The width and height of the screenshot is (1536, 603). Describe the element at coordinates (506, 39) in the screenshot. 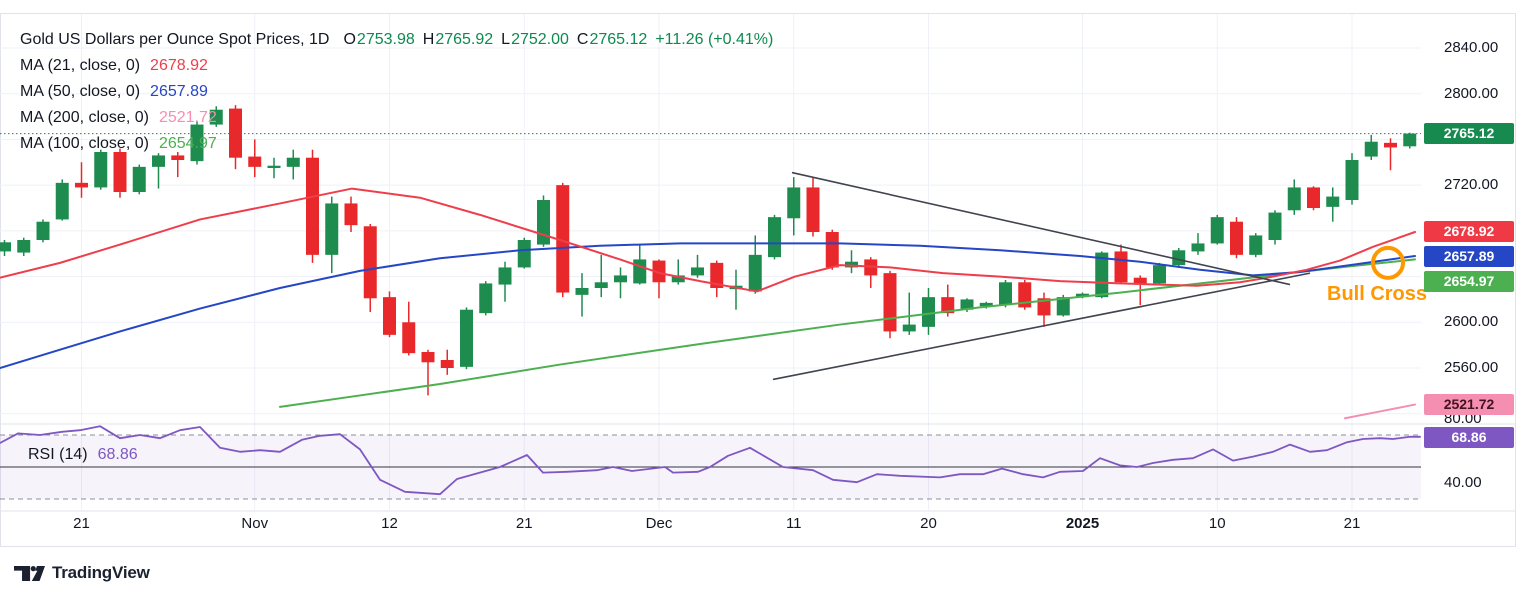

I see `low-label: L` at that location.